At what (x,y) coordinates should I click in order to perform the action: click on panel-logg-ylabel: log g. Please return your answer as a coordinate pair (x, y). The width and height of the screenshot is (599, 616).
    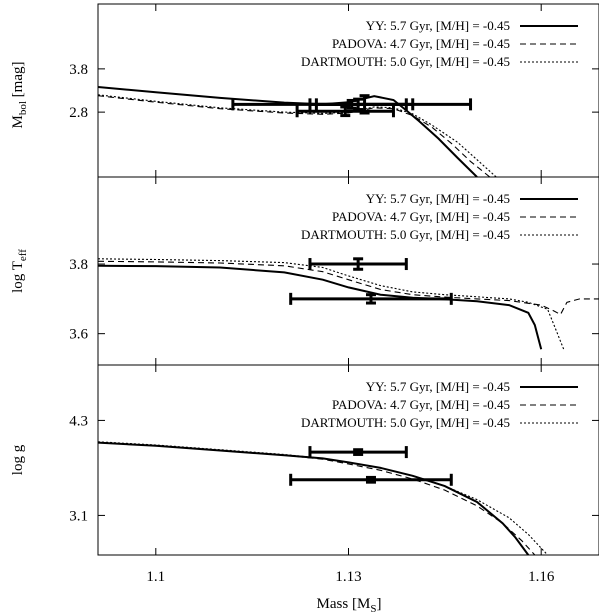
    Looking at the image, I should click on (18, 459).